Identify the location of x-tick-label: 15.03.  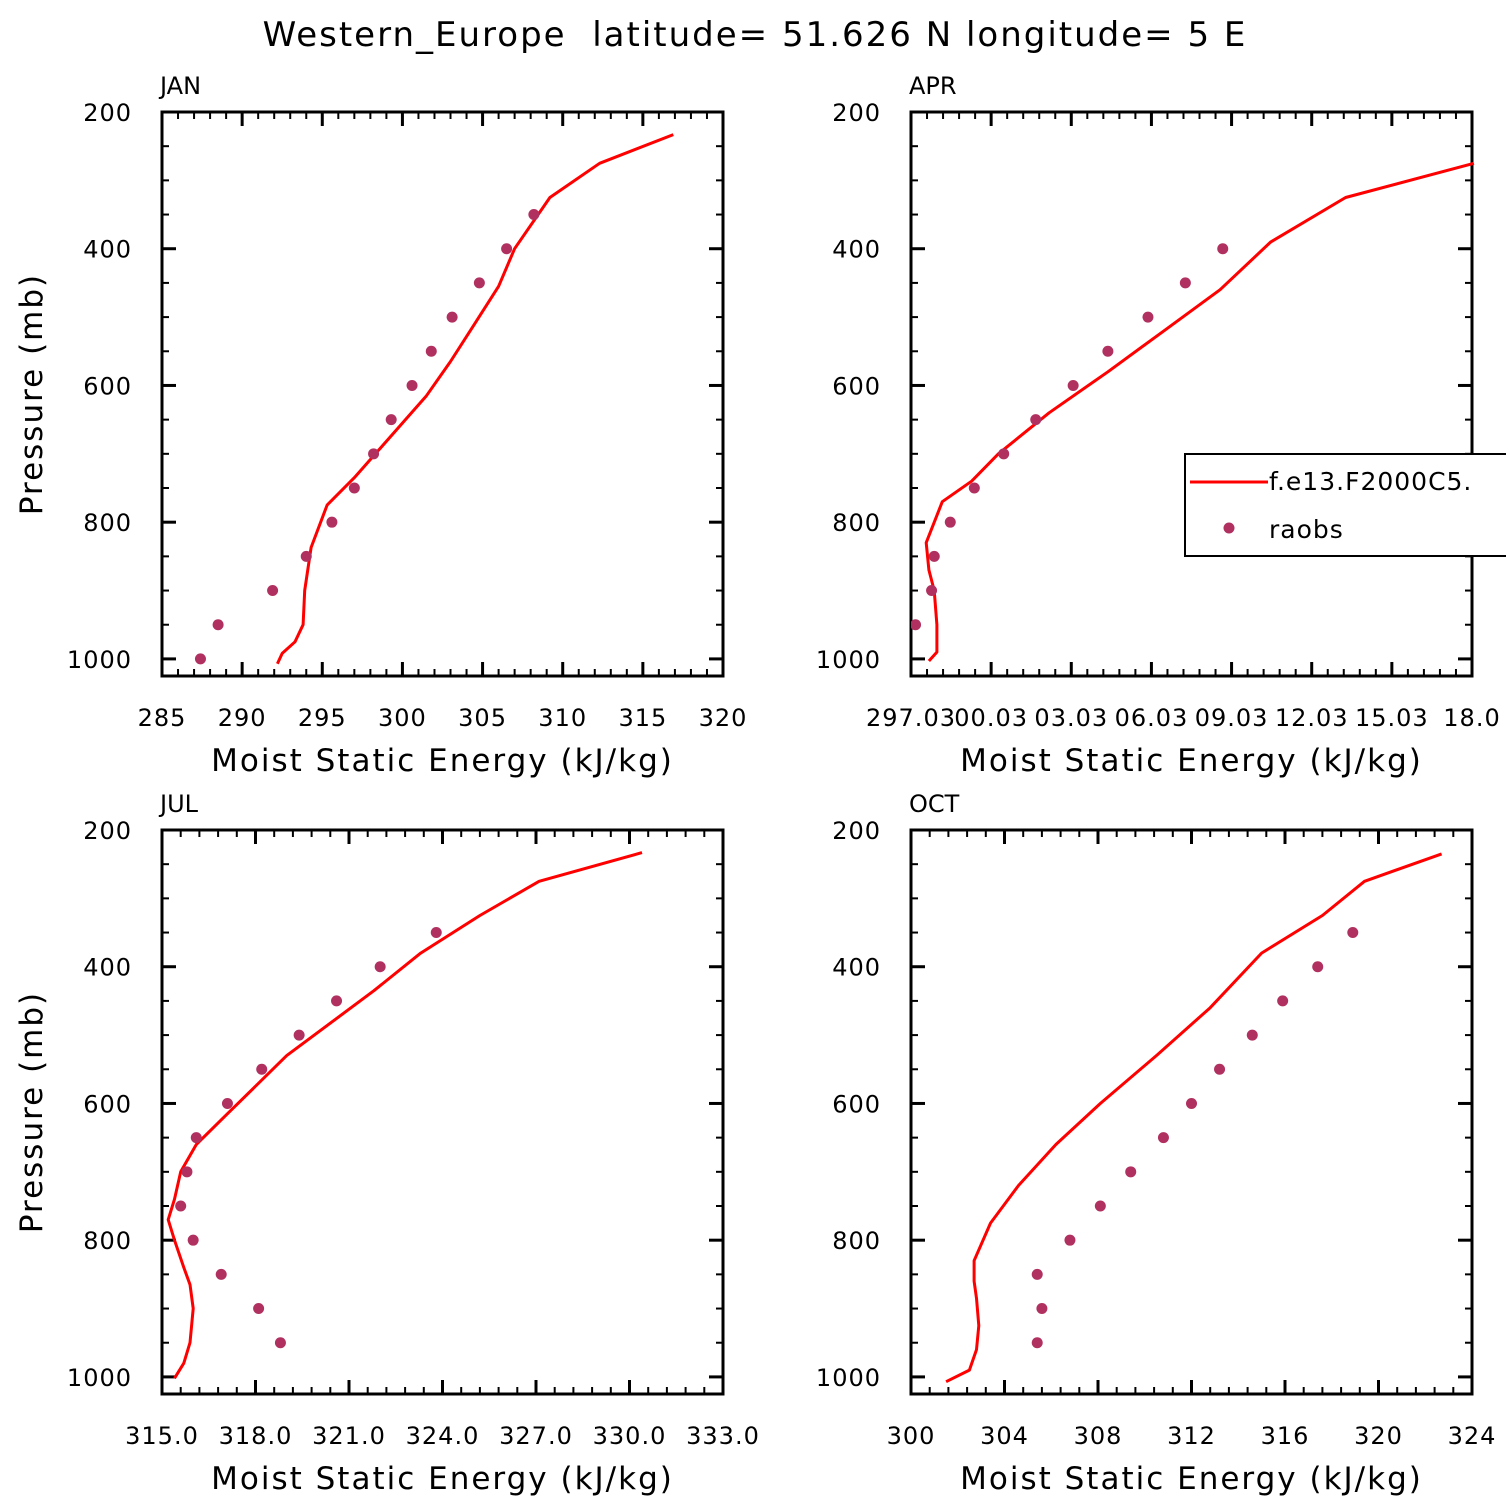
(1392, 718).